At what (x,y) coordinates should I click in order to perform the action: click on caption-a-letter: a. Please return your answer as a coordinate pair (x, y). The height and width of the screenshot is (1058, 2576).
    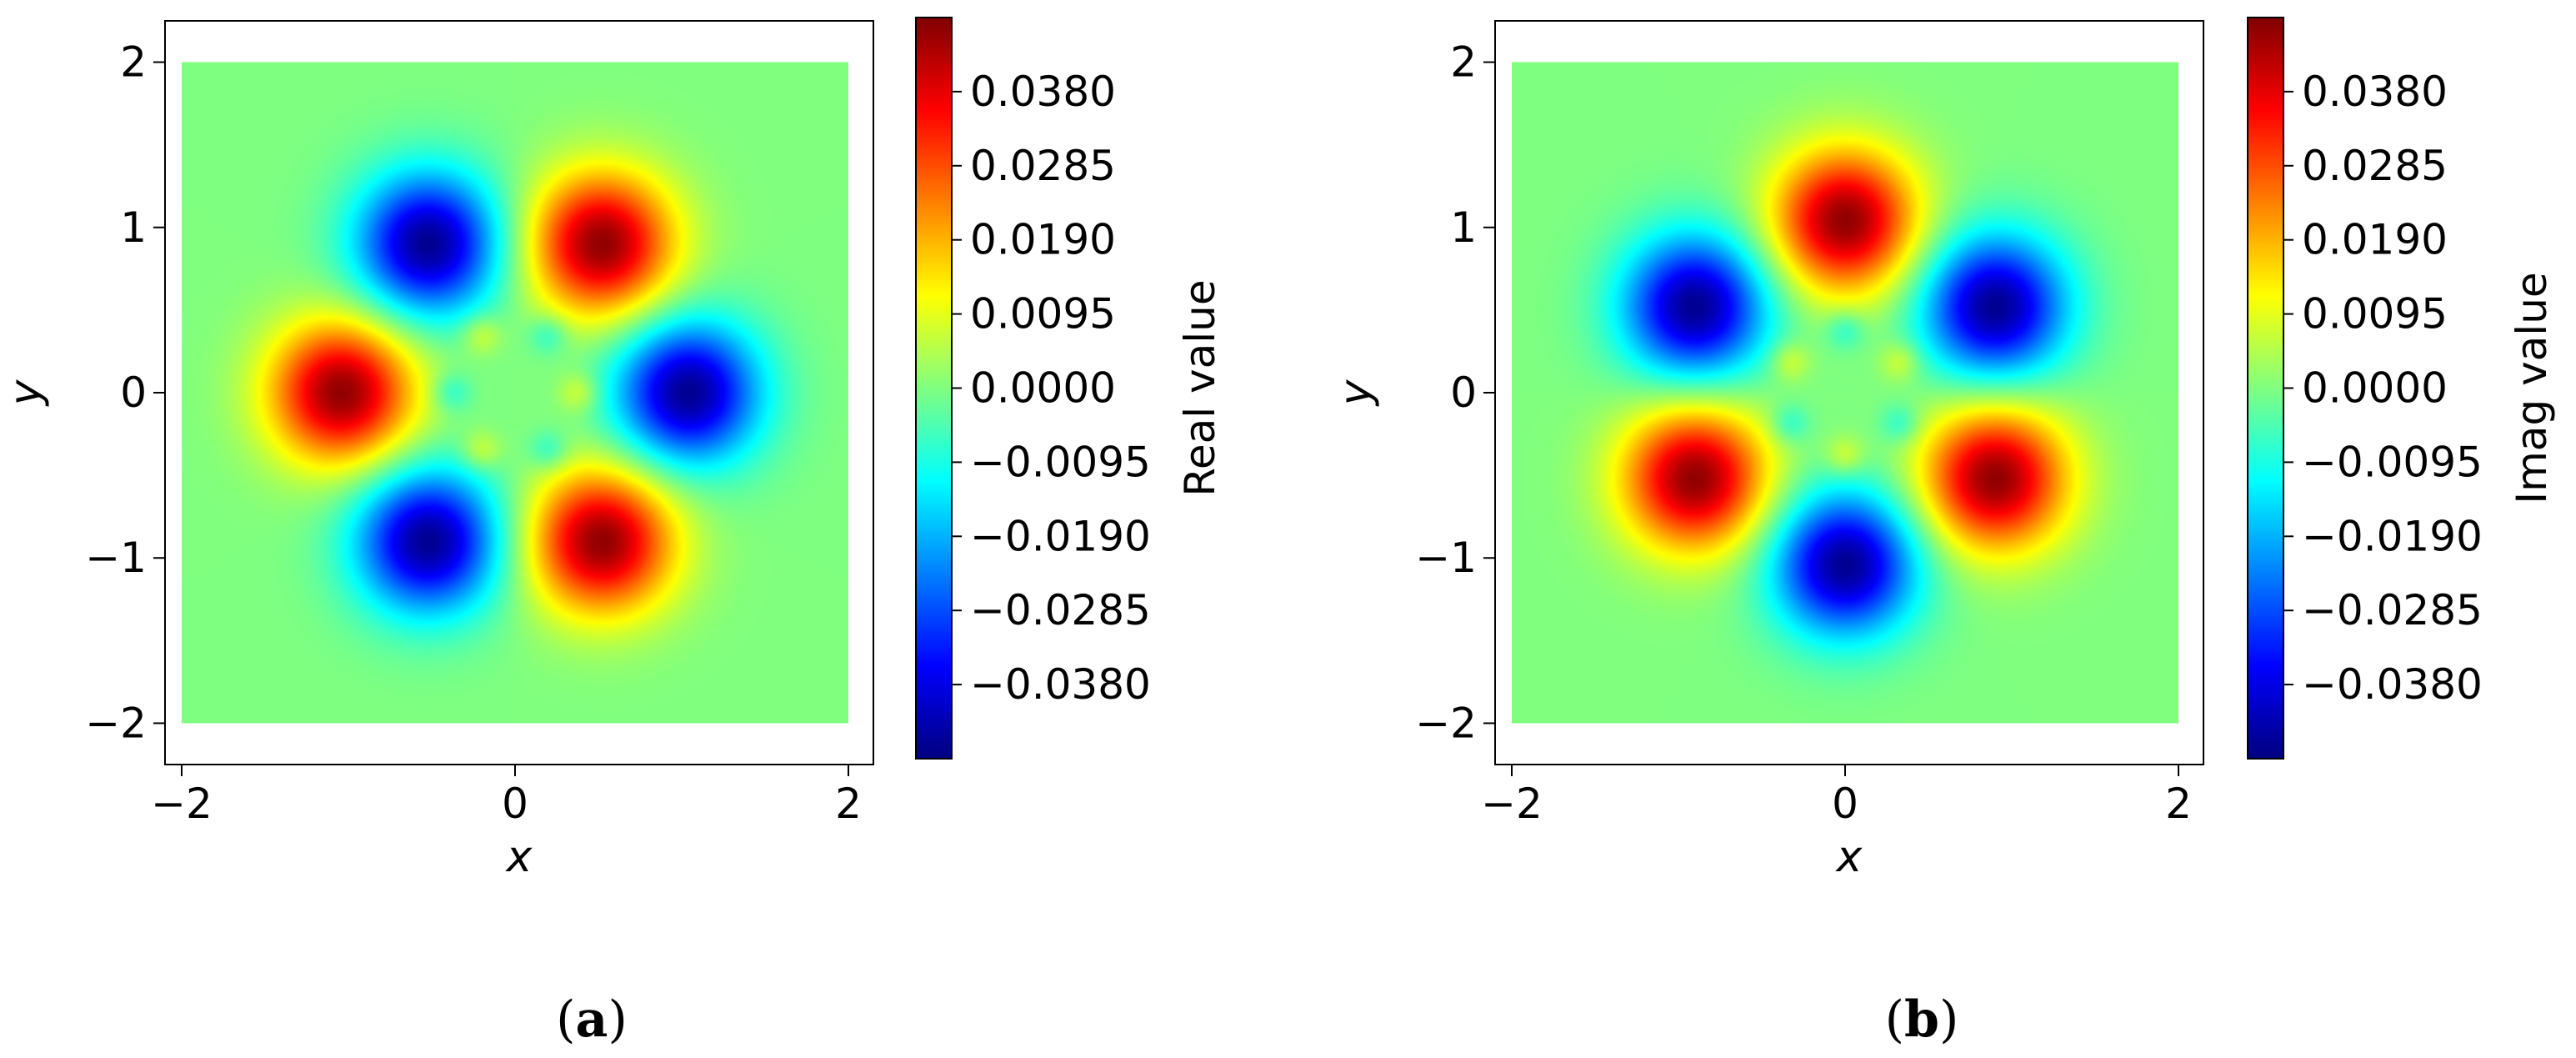
    Looking at the image, I should click on (591, 1020).